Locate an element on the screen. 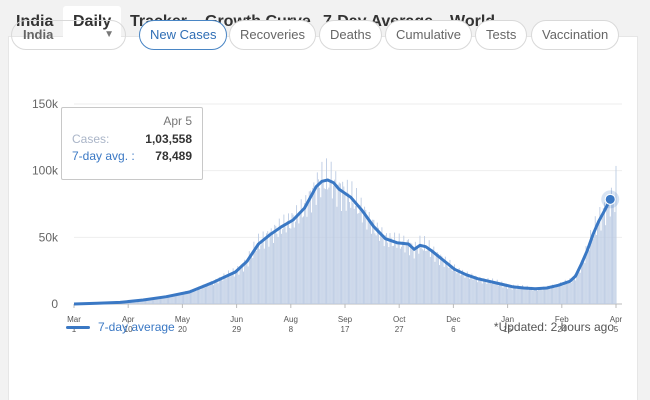 This screenshot has width=650, height=400. region-select: India ▼ is located at coordinates (68, 35).